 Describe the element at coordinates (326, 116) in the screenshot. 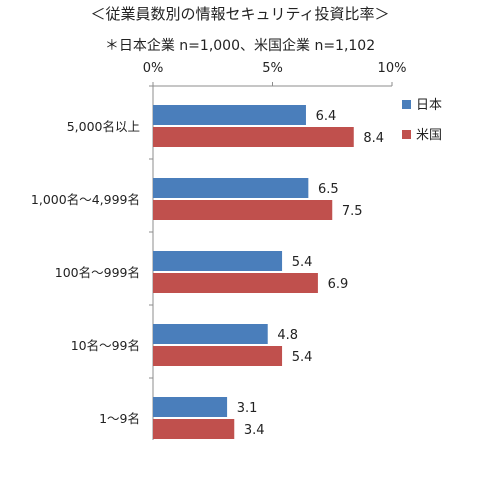

I see `data-label: 6.4` at that location.